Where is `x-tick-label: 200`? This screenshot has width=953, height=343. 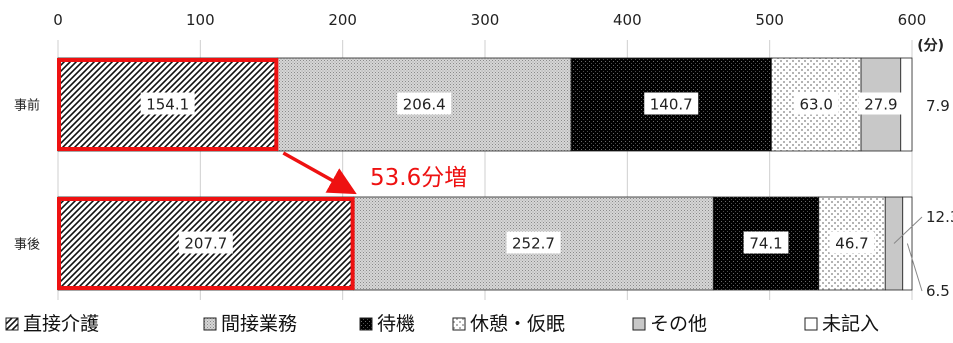 x-tick-label: 200 is located at coordinates (342, 20).